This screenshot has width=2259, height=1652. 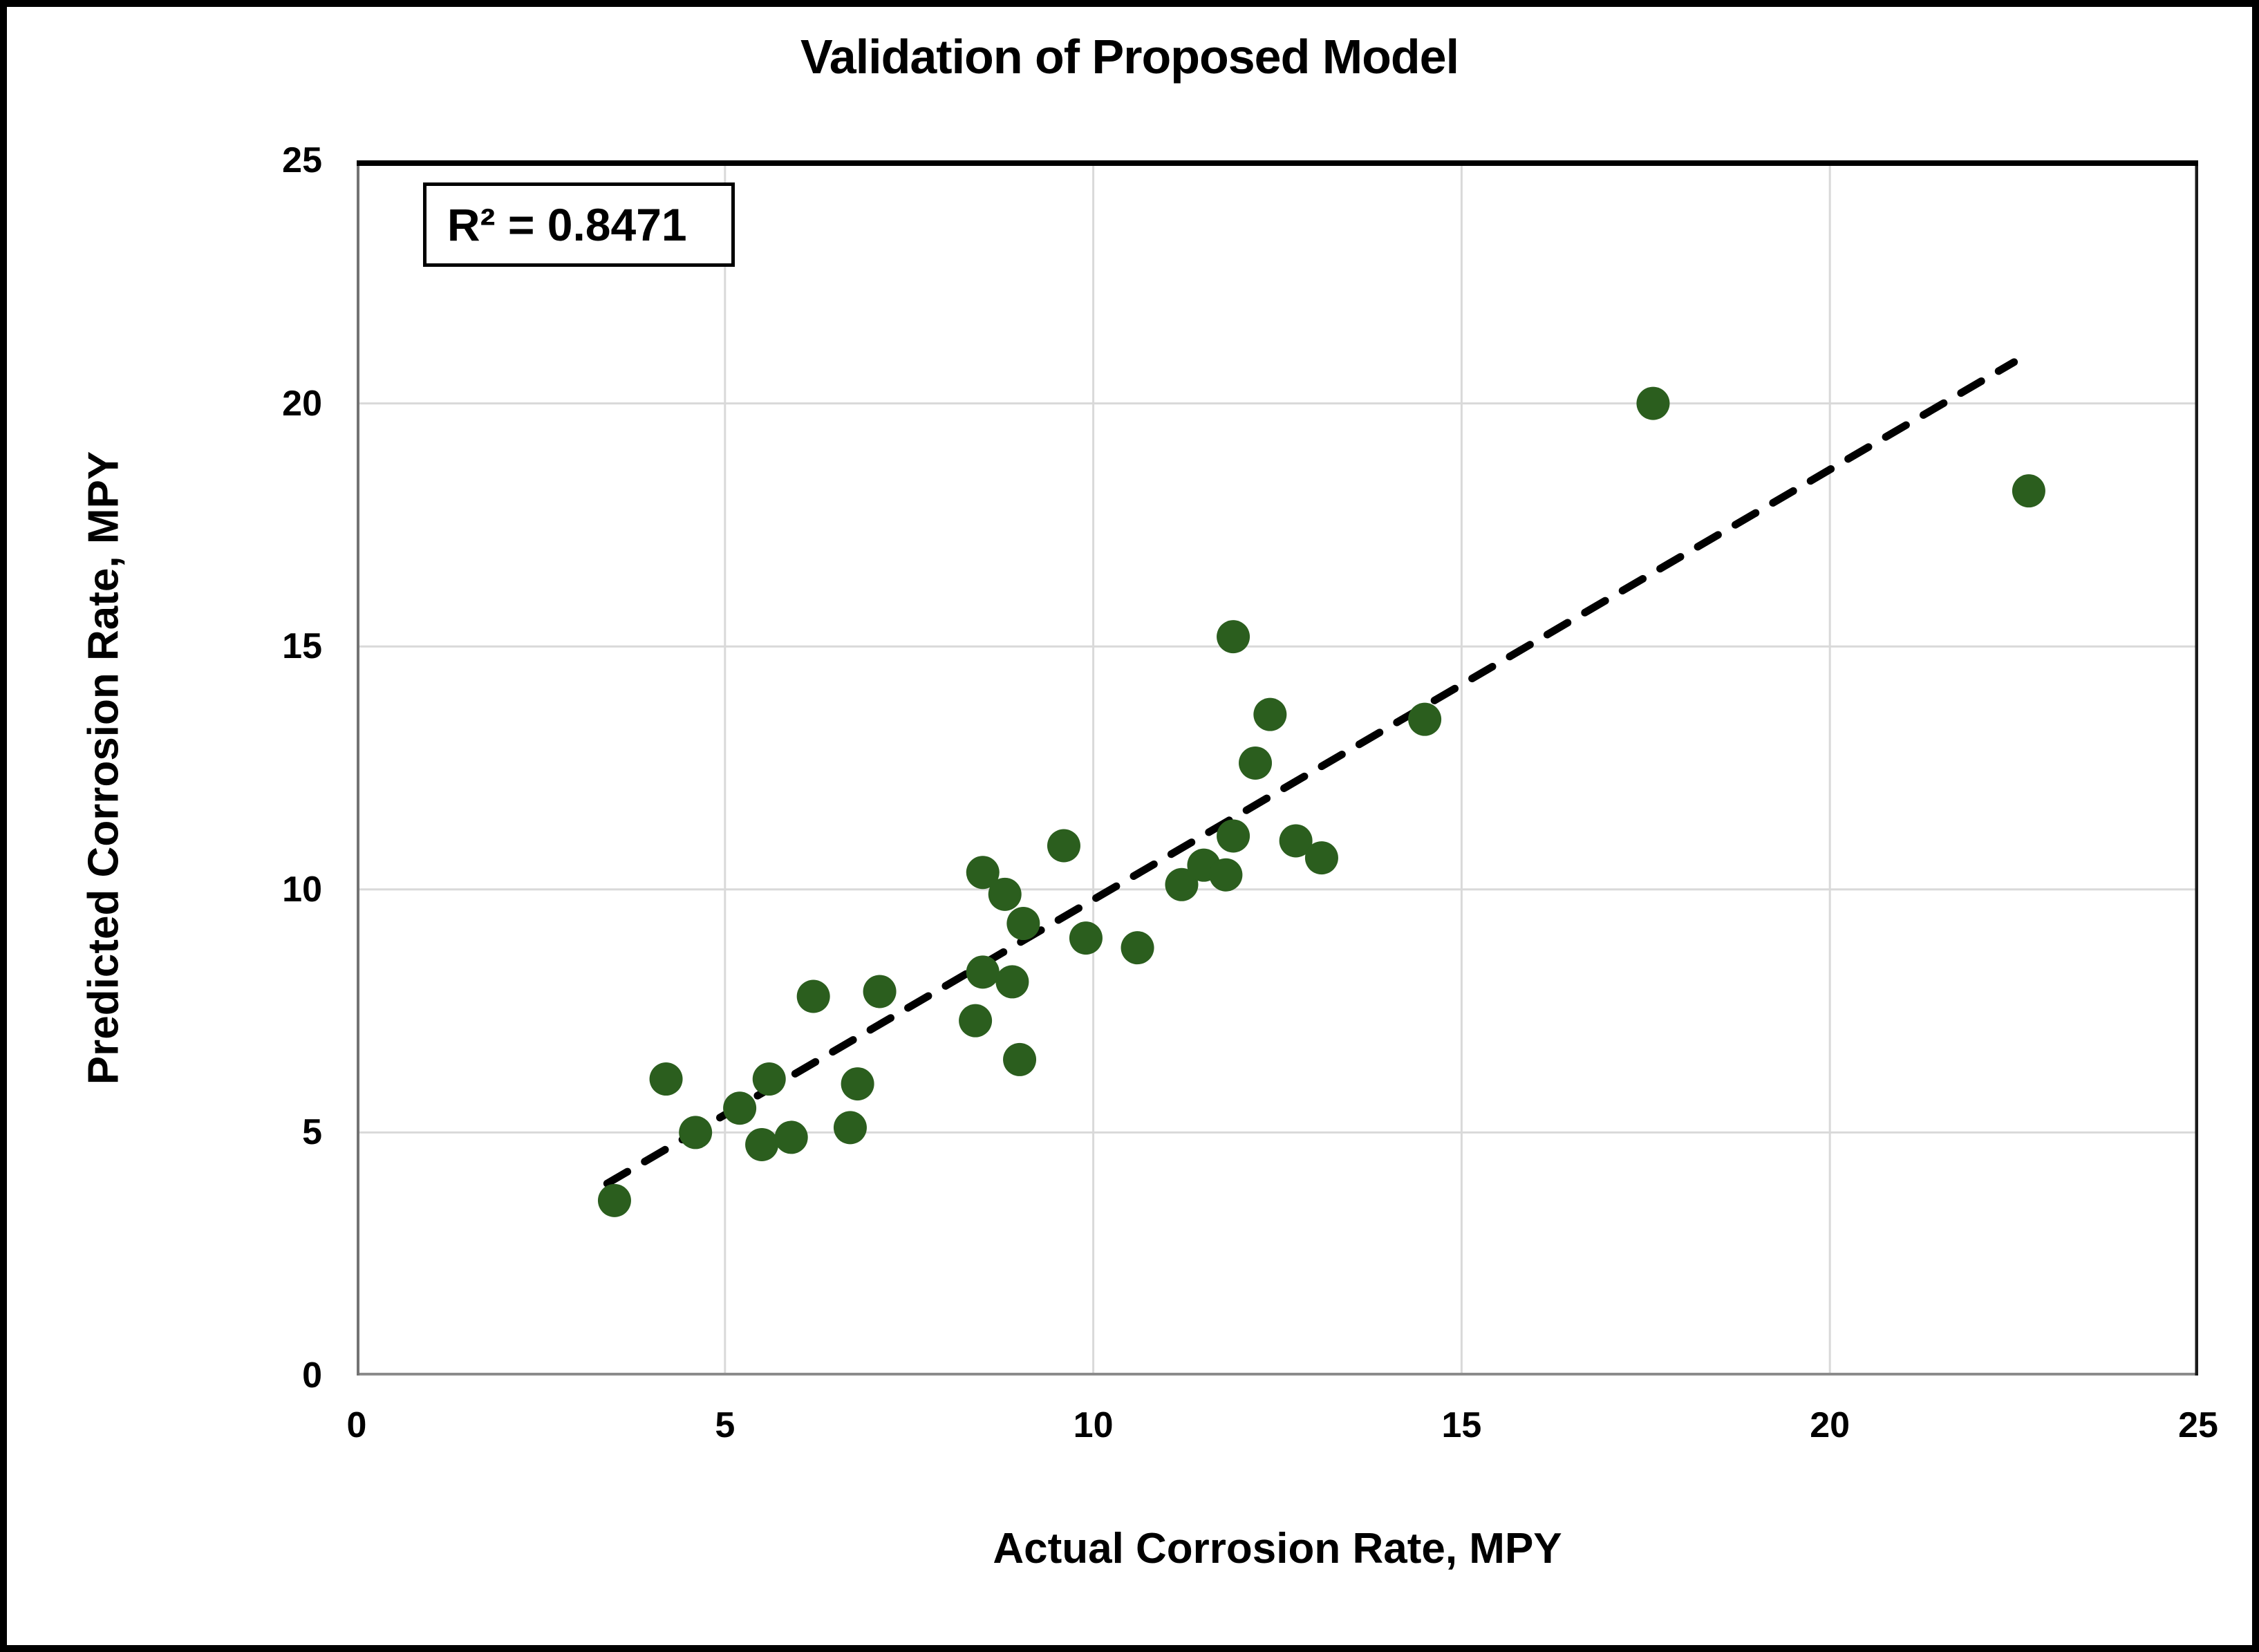 What do you see at coordinates (312, 1132) in the screenshot?
I see `y-tick-label: 5` at bounding box center [312, 1132].